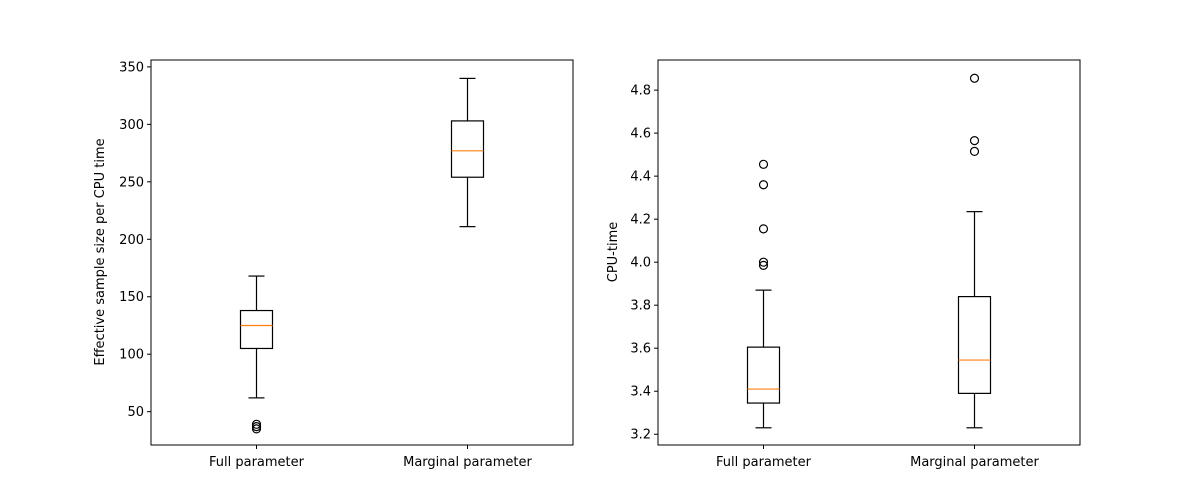 The height and width of the screenshot is (500, 1200). What do you see at coordinates (640, 91) in the screenshot?
I see `right-y-tick-label: 4.8` at bounding box center [640, 91].